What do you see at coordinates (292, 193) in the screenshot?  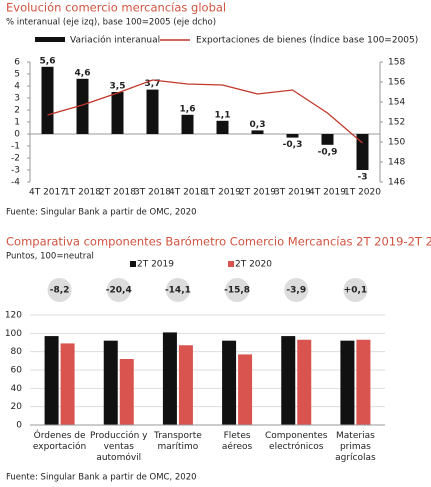 I see `x-tick-label: 3T 2019` at bounding box center [292, 193].